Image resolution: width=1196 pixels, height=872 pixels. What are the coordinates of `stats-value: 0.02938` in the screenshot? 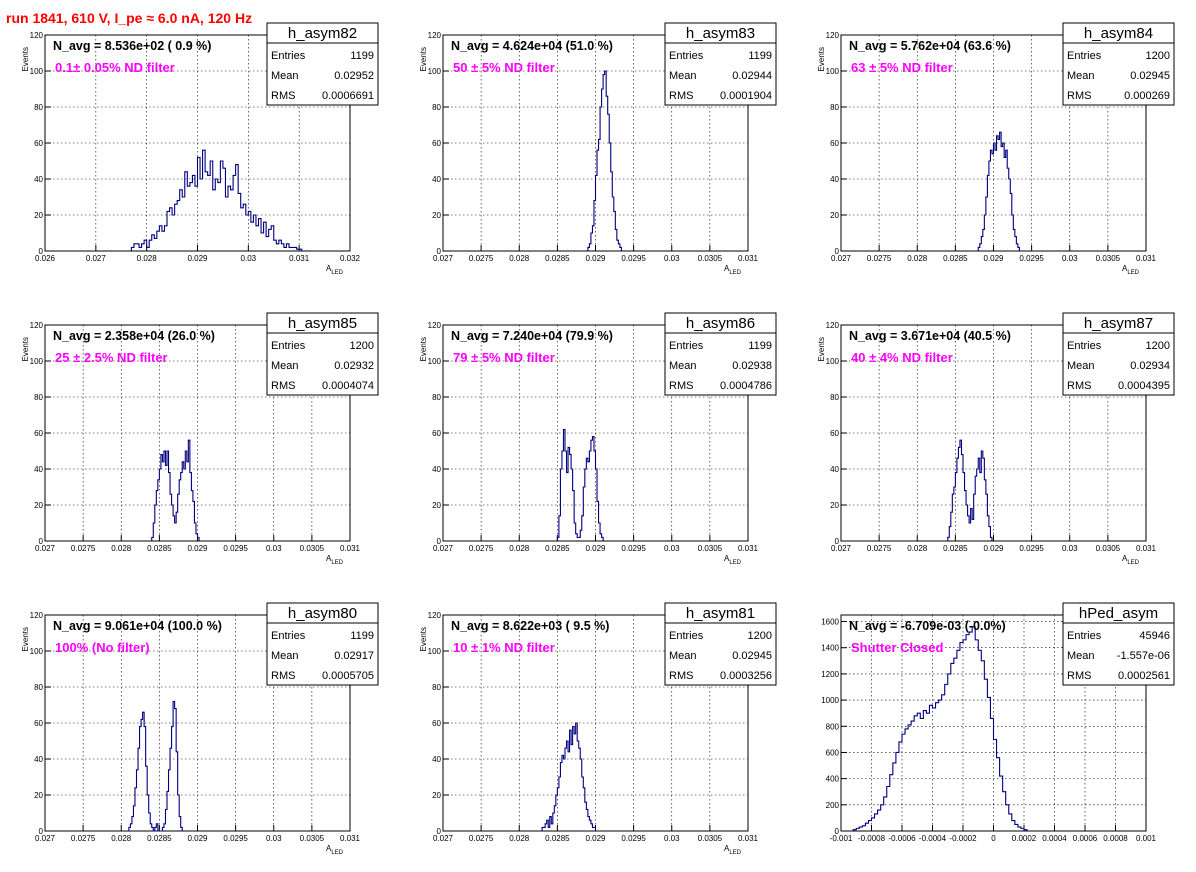 It's located at (752, 366).